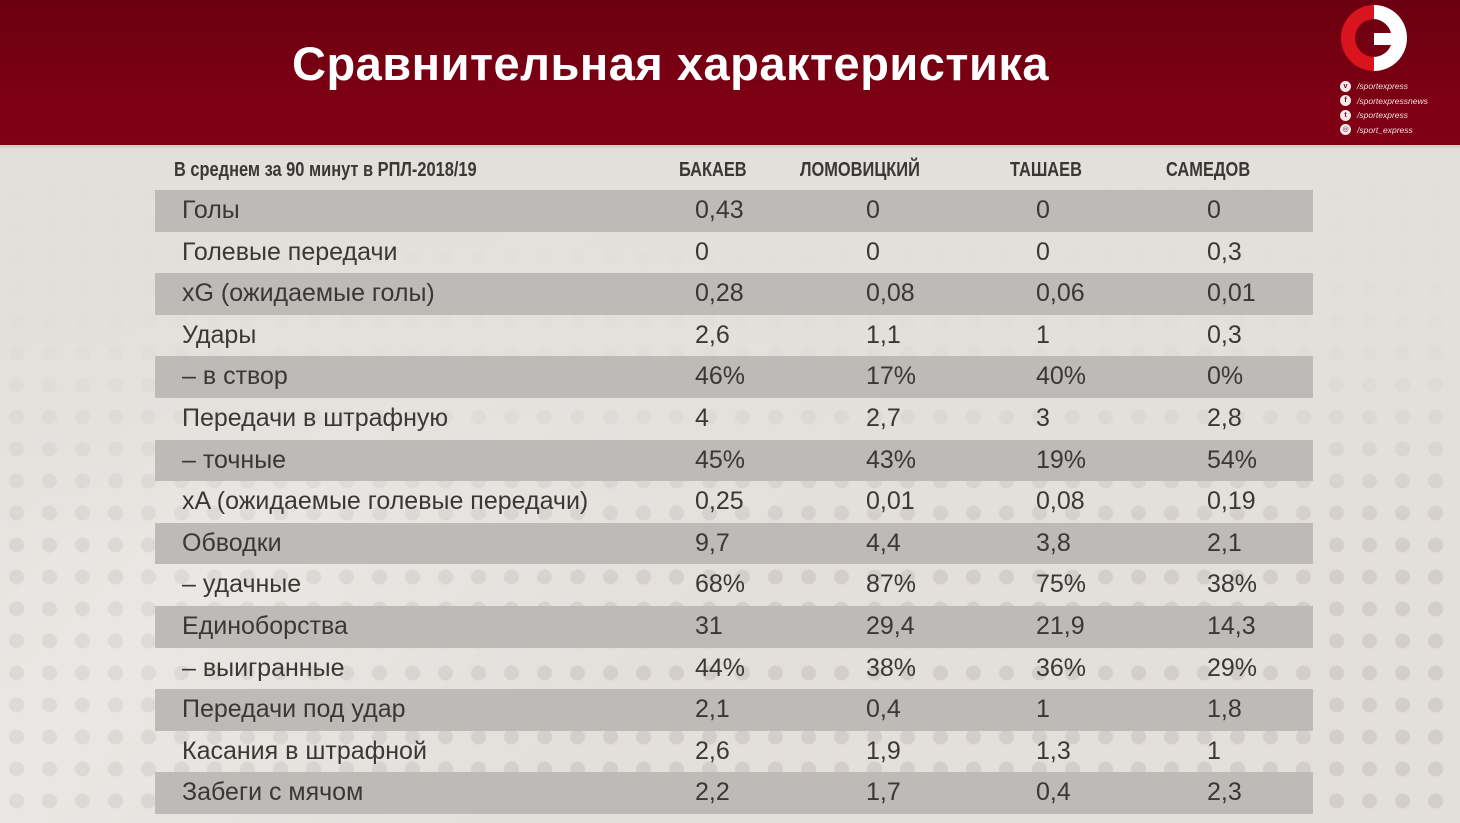 This screenshot has width=1460, height=823. Describe the element at coordinates (219, 334) in the screenshot. I see `row-label: Удары` at that location.